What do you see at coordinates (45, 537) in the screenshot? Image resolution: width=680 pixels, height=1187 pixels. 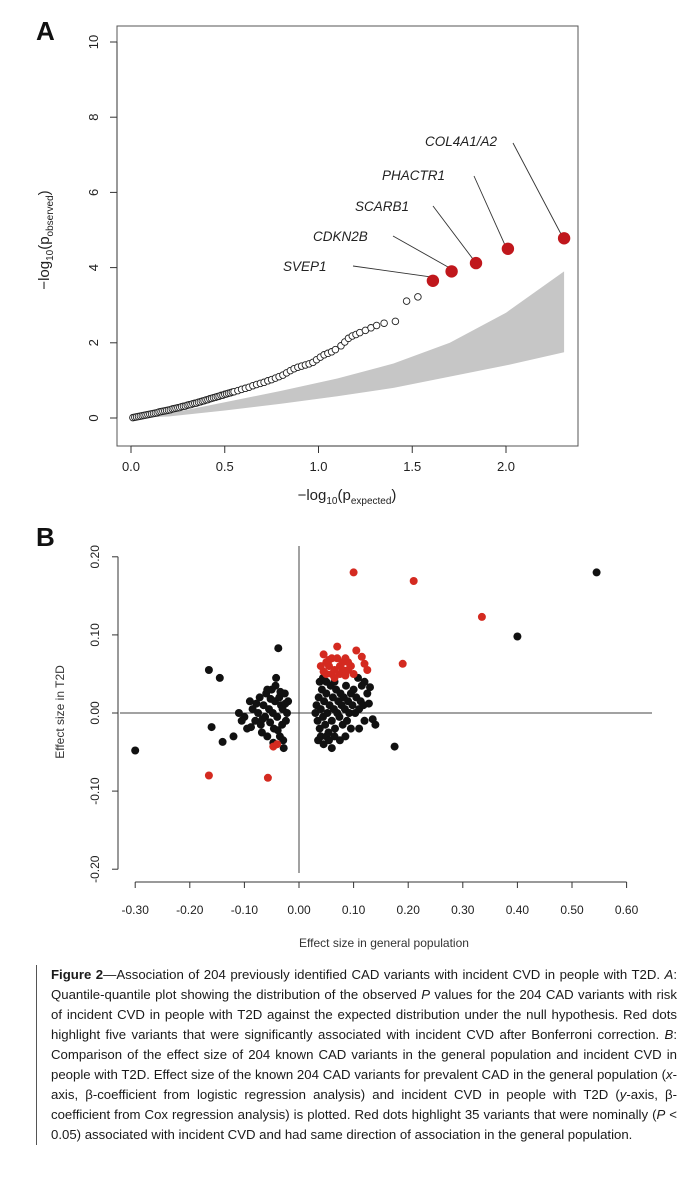 I see `panel-b-letter: B` at bounding box center [45, 537].